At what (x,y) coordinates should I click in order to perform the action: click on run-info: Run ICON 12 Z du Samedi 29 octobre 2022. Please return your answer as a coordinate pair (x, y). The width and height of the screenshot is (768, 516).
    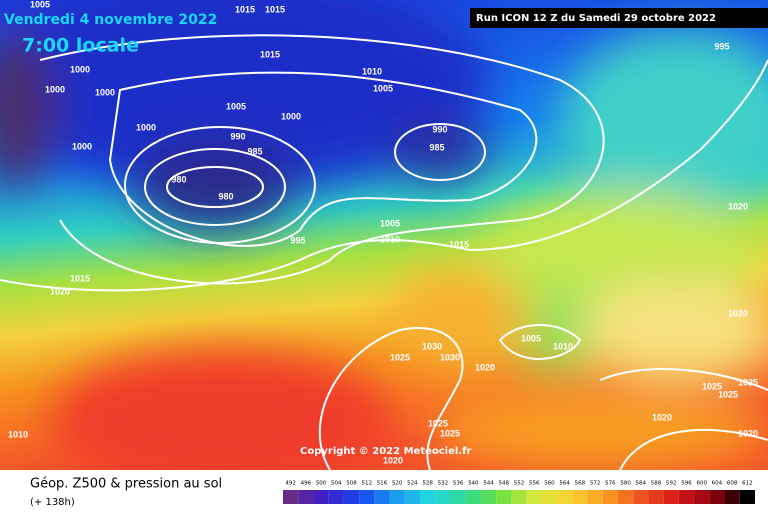
    Looking at the image, I should click on (596, 18).